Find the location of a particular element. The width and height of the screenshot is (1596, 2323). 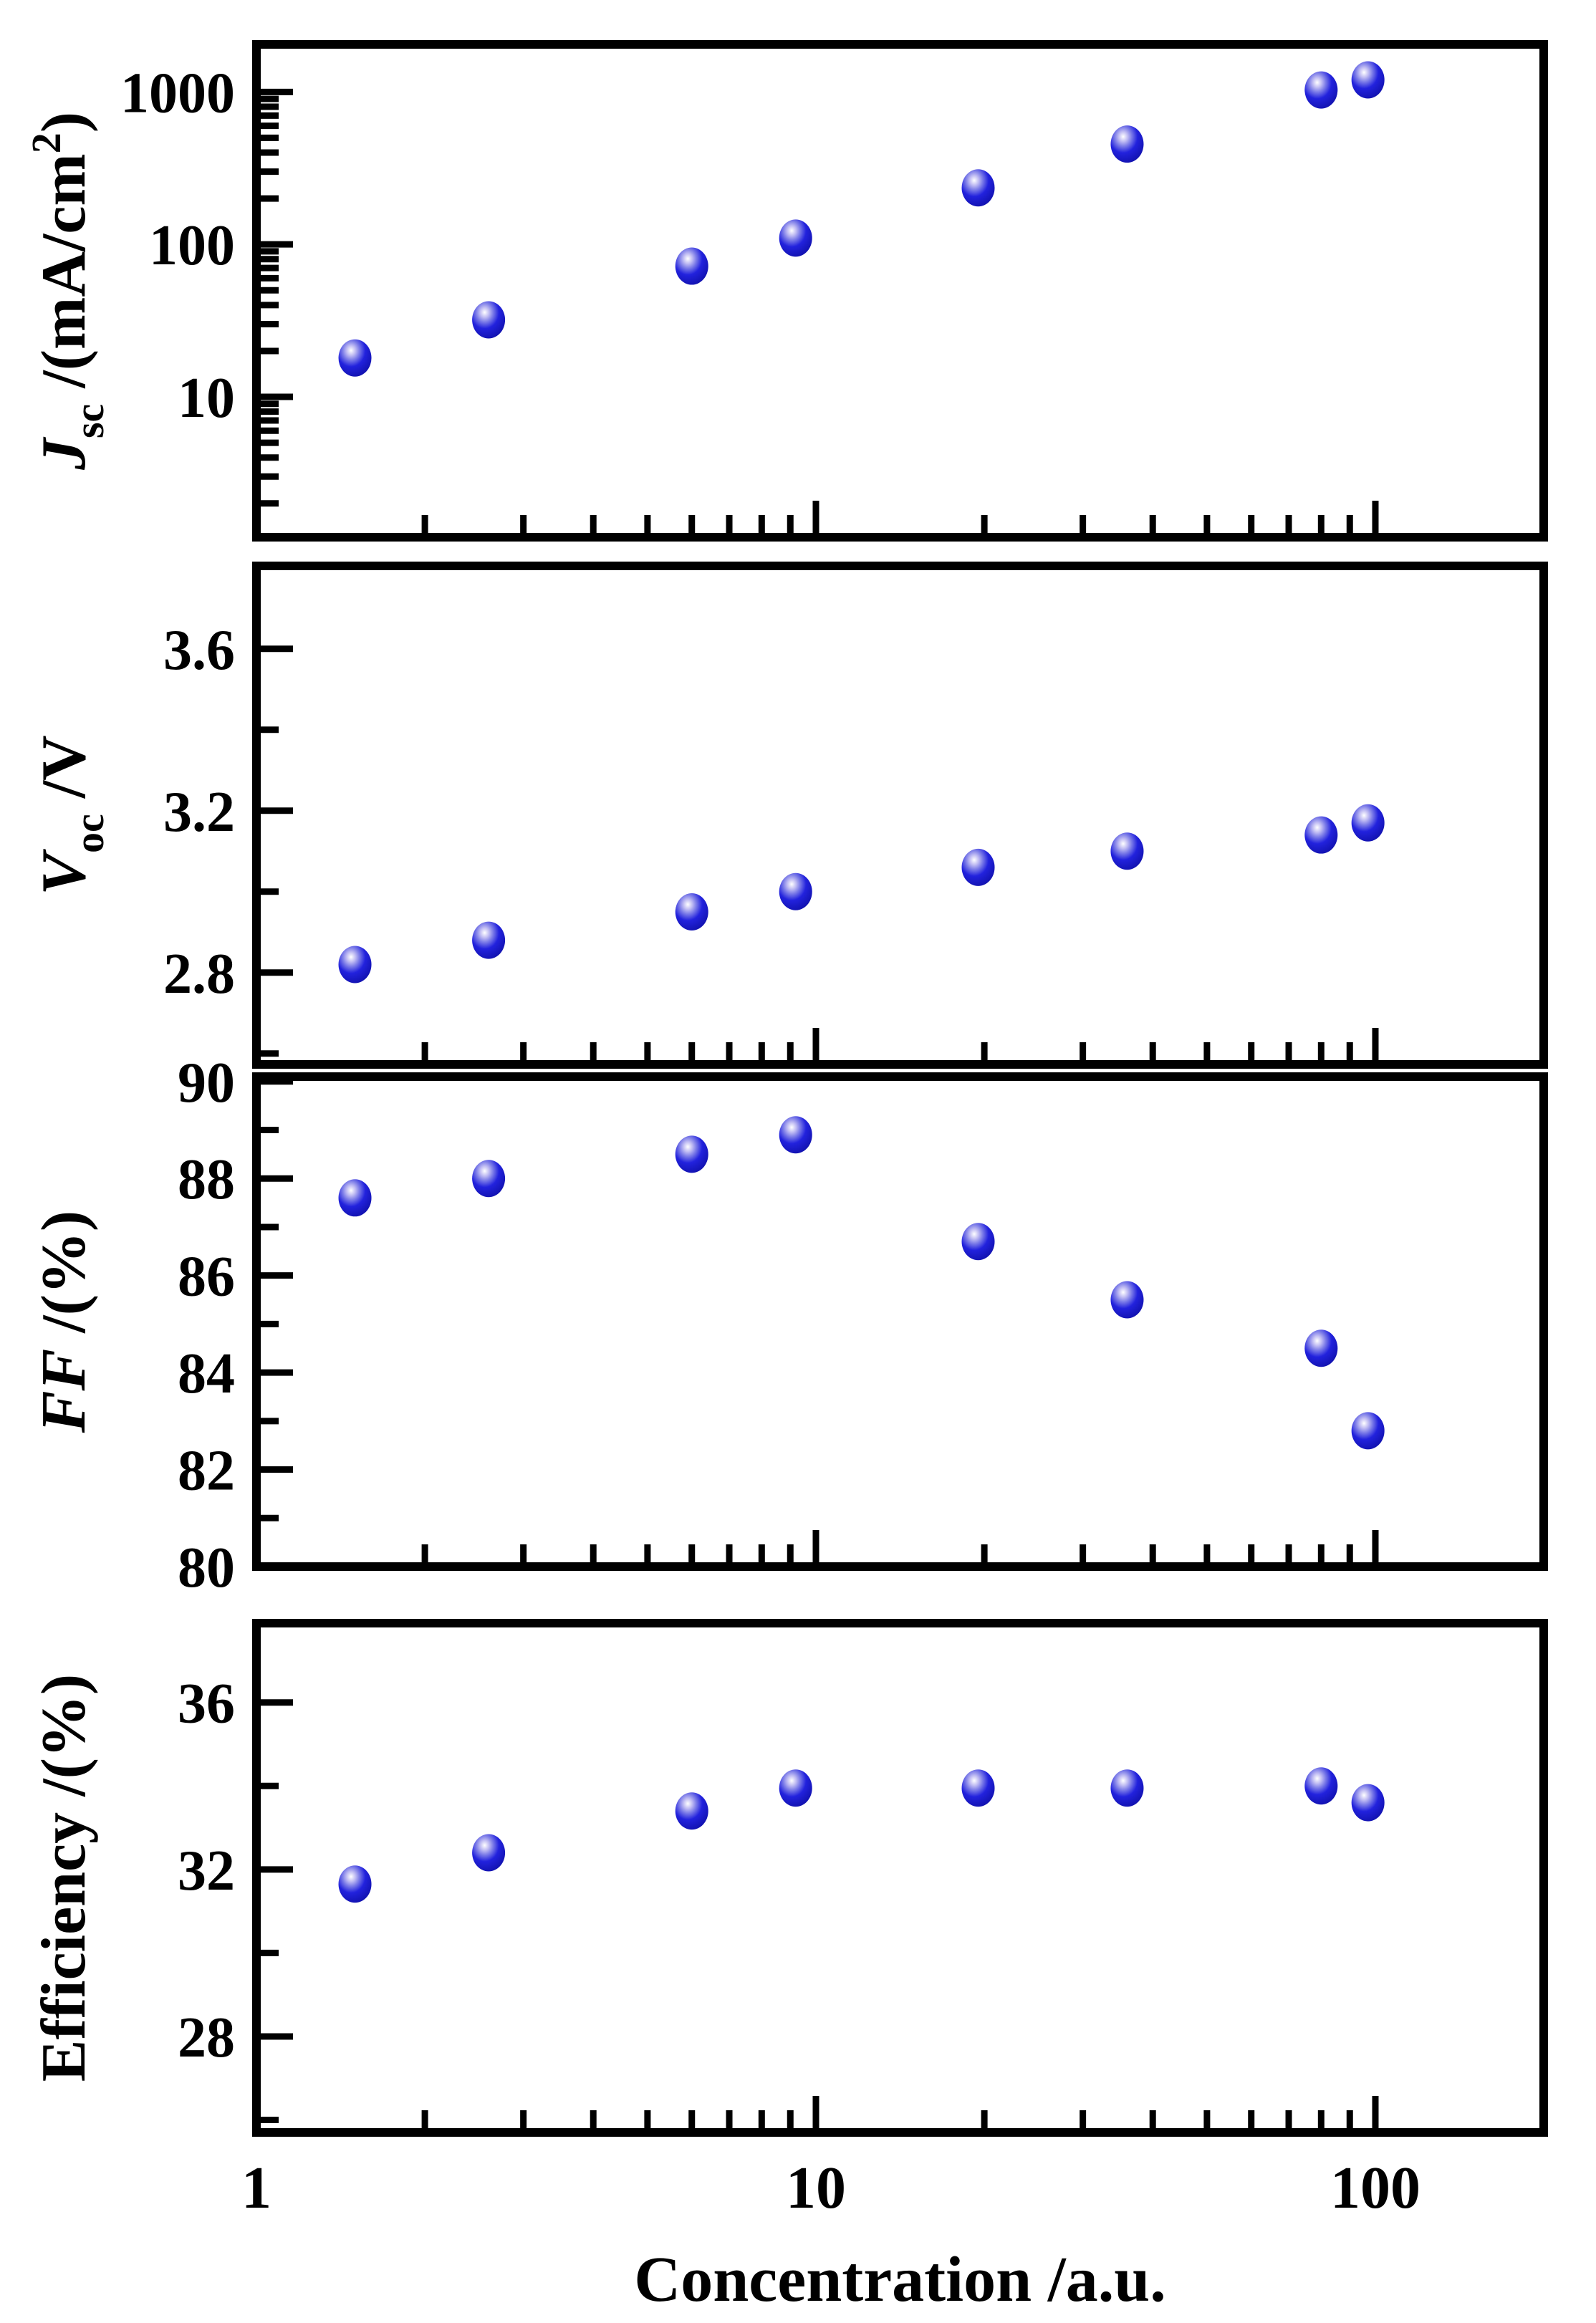

y-tick-label-voc: 3.2 is located at coordinates (199, 812).